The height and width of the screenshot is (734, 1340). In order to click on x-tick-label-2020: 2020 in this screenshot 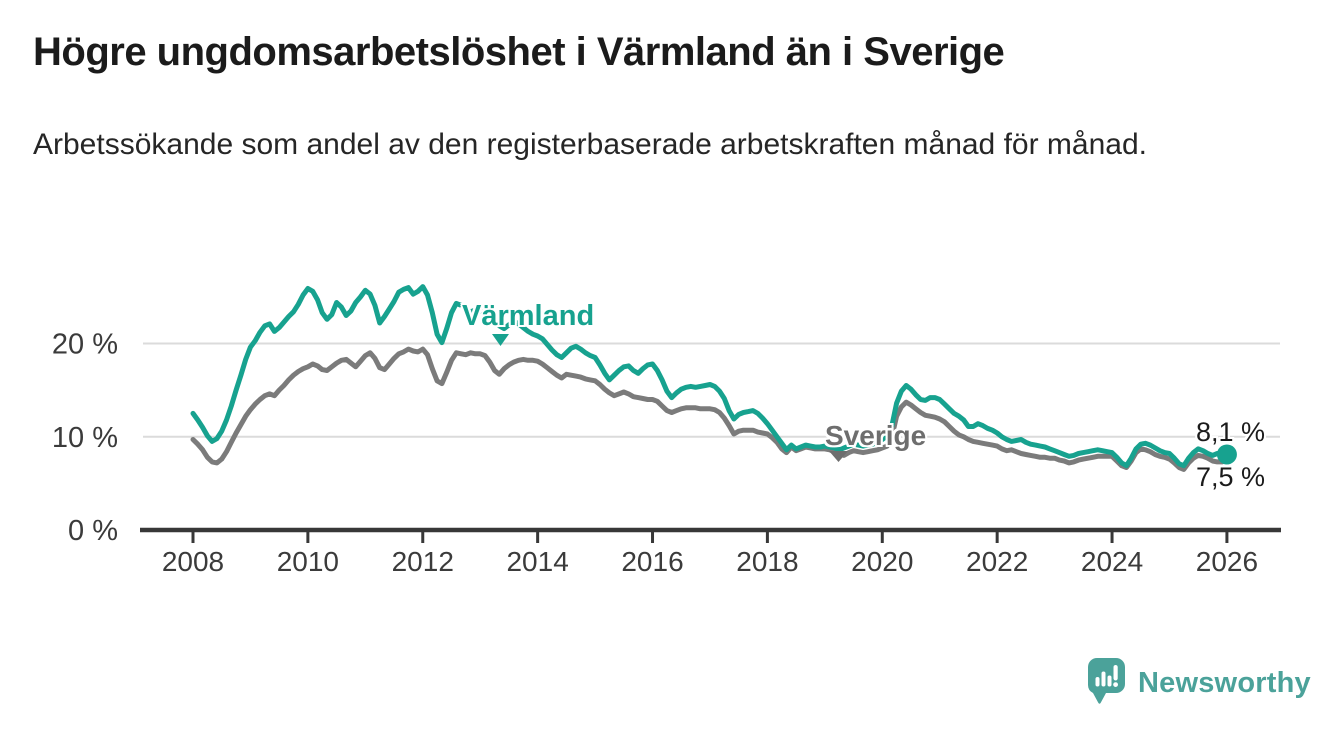, I will do `click(882, 561)`.